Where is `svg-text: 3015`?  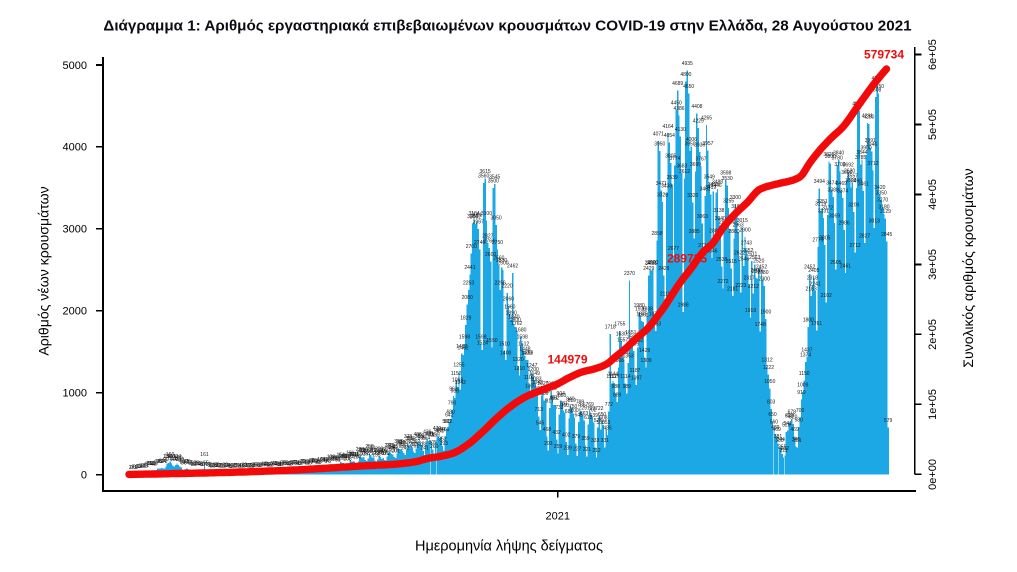
svg-text: 3015 is located at coordinates (742, 221).